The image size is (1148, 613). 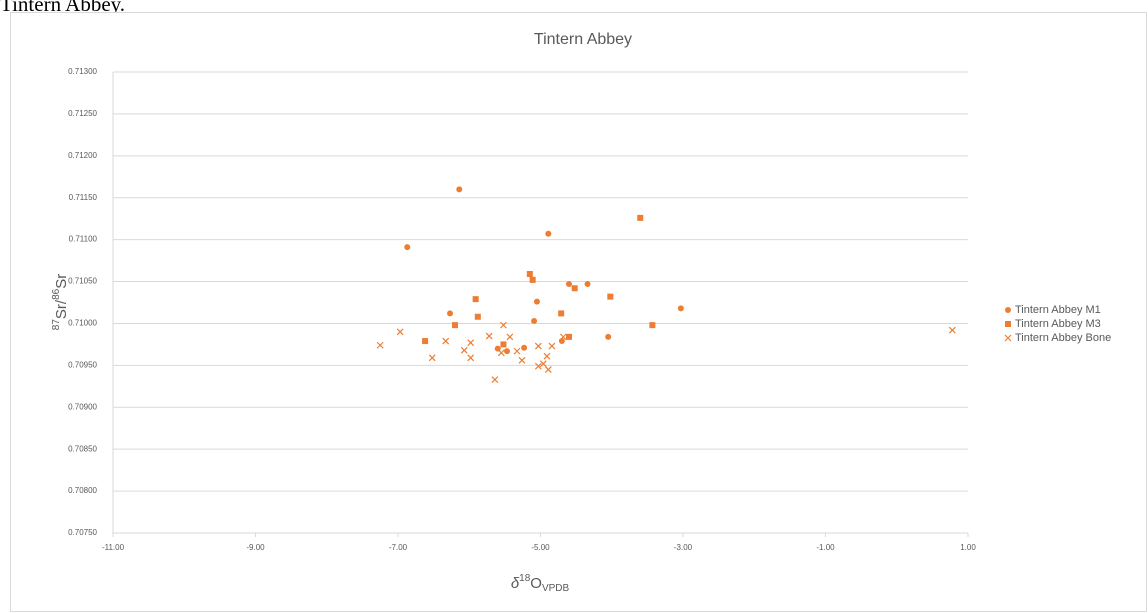 What do you see at coordinates (82, 406) in the screenshot?
I see `y-tick-label: 0.70900` at bounding box center [82, 406].